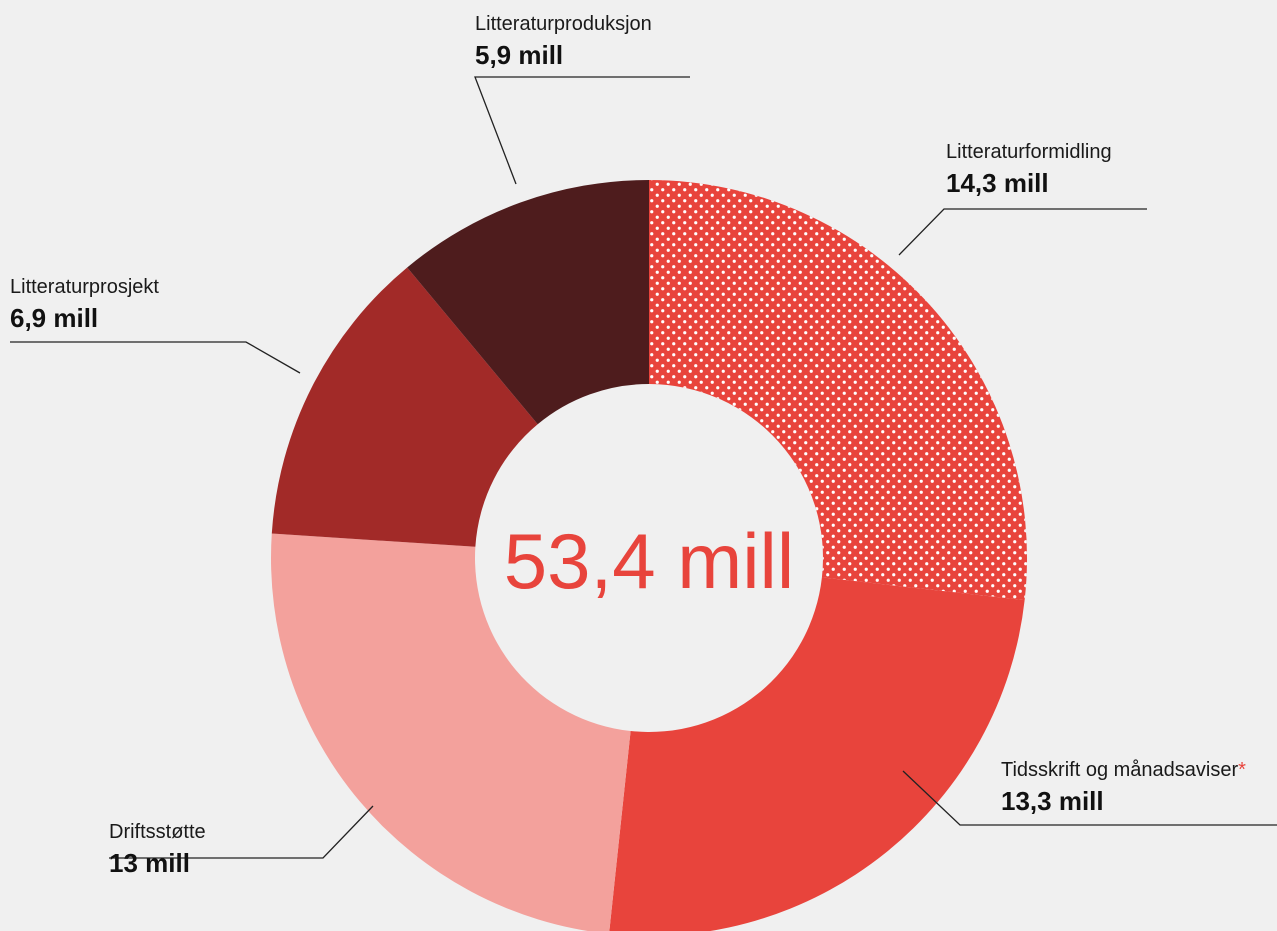 The height and width of the screenshot is (931, 1277). What do you see at coordinates (1022, 232) in the screenshot?
I see `leader-line-litteraturformidling` at bounding box center [1022, 232].